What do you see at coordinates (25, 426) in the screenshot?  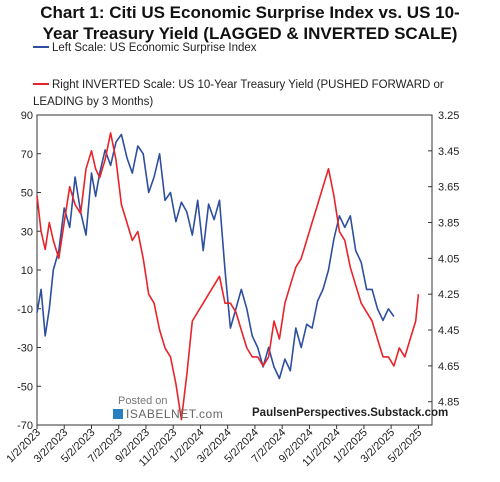 I see `left-tick-label: -70` at bounding box center [25, 426].